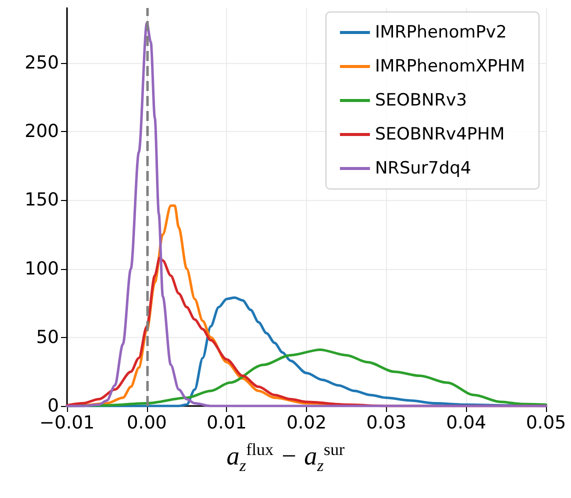  Describe the element at coordinates (41, 131) in the screenshot. I see `y-tick-label: 200` at that location.